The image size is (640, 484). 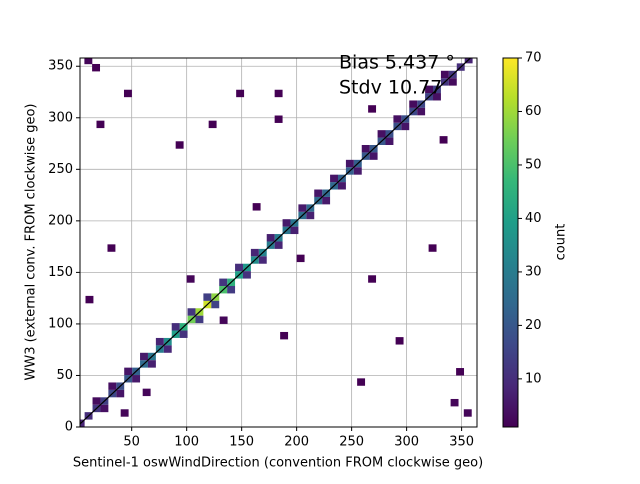 What do you see at coordinates (60, 66) in the screenshot?
I see `y-tick-label: 350` at bounding box center [60, 66].